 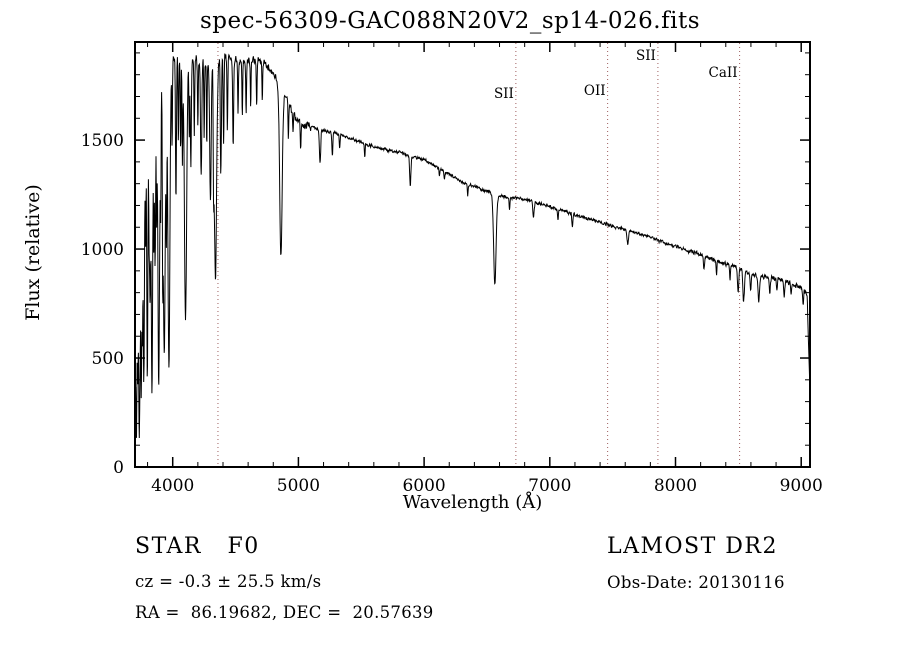 I want to click on x-tick-label: 5000, so click(x=298, y=486).